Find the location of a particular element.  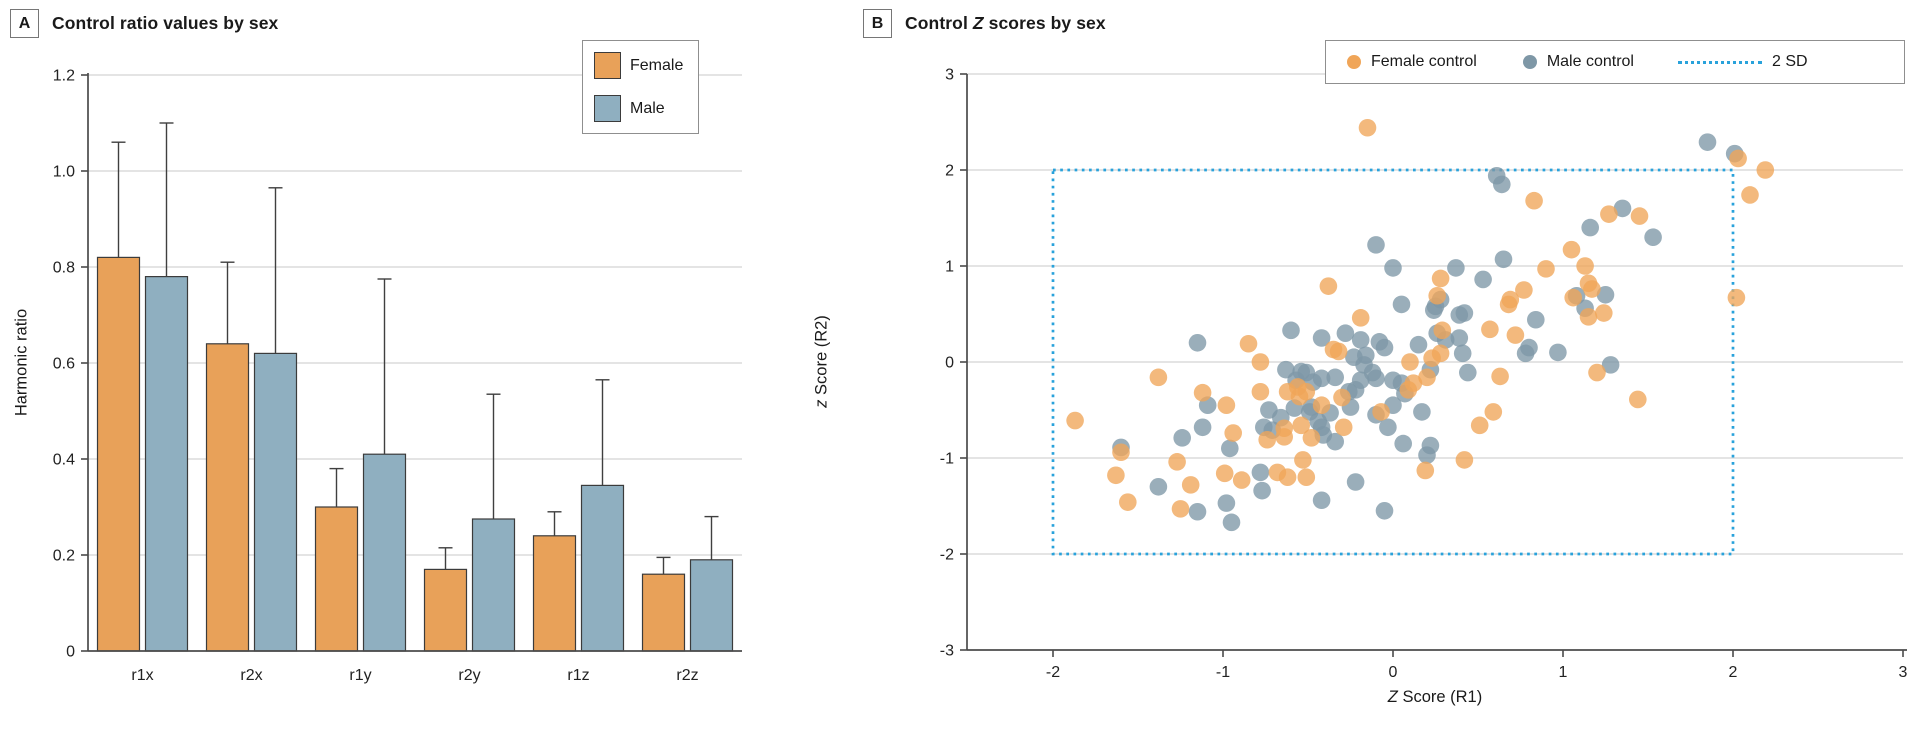

panel-b-y-label-rest: Score (R2) is located at coordinates (821, 357).